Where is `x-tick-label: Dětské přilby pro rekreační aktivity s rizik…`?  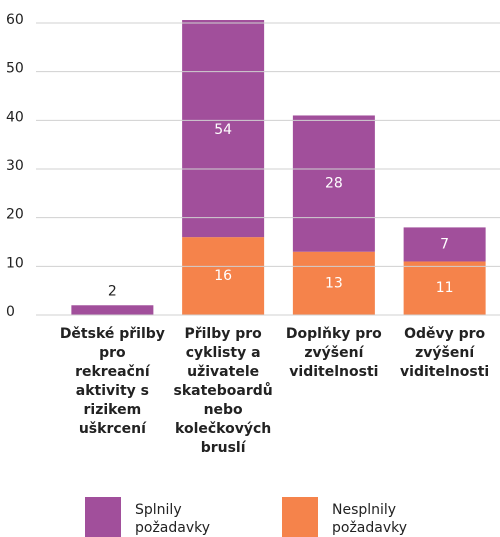 x-tick-label: Dětské přilby pro rekreační aktivity s rizik… is located at coordinates (112, 381).